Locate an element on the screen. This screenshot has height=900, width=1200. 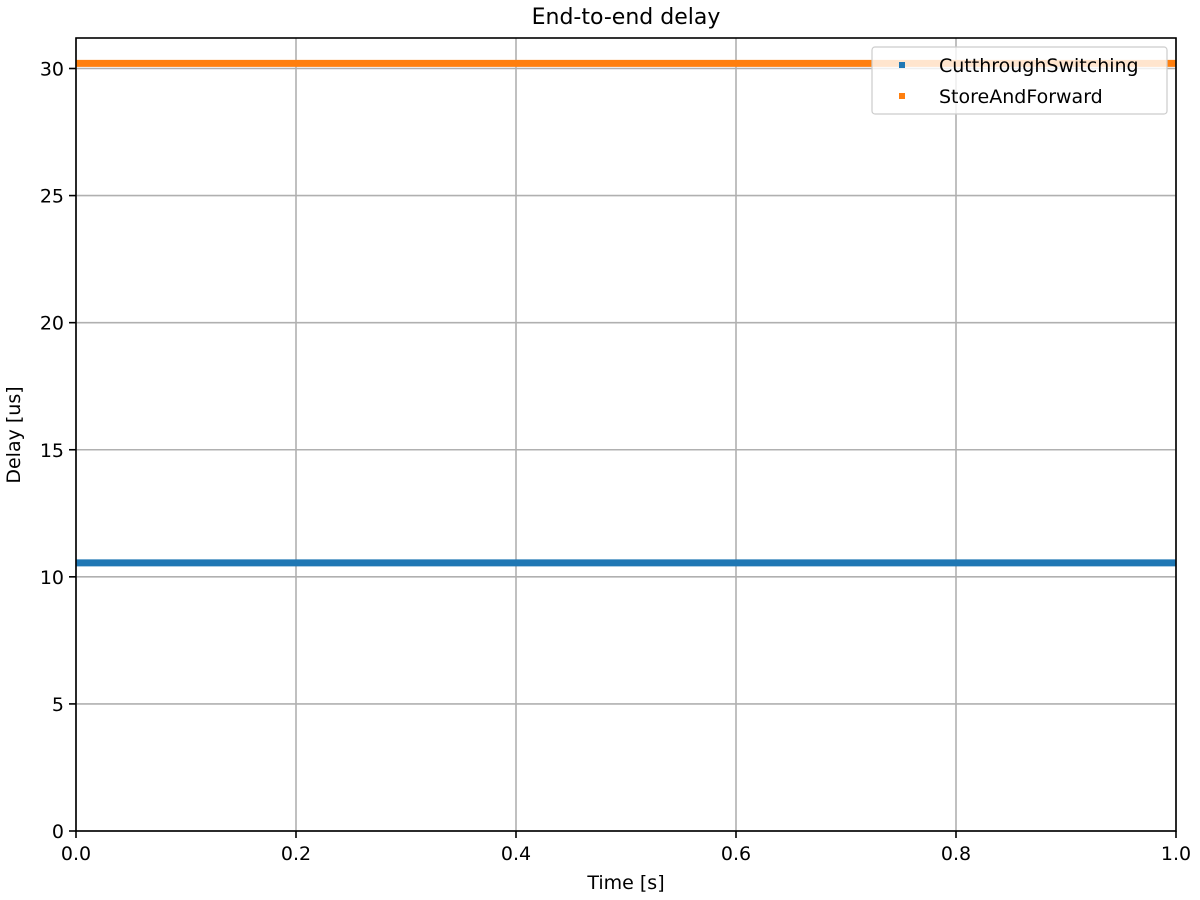
y-axis: 0 5 10 15 20 25 30 is located at coordinates (58, 451).